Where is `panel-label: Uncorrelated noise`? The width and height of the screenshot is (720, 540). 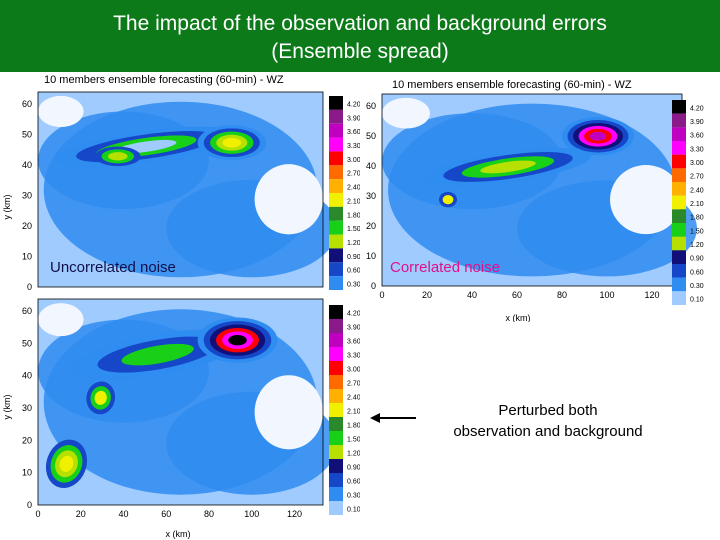
panel-label: Uncorrelated noise is located at coordinates (113, 267).